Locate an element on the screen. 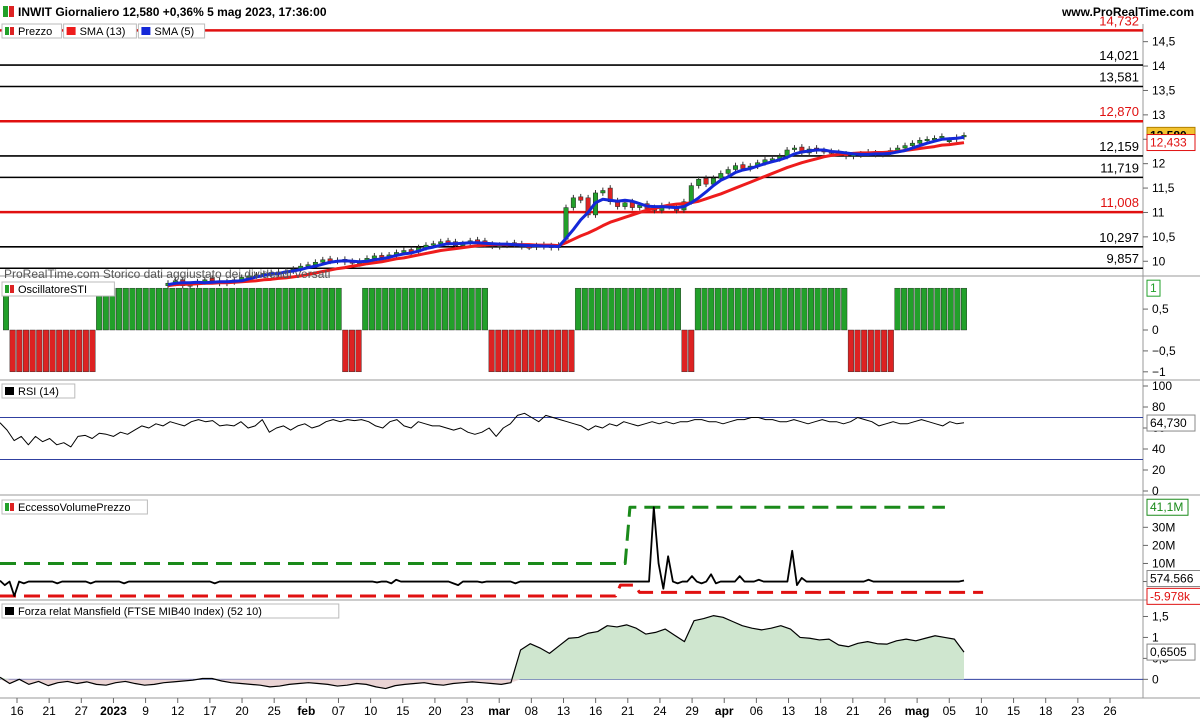  sma13-line is located at coordinates (566, 214).